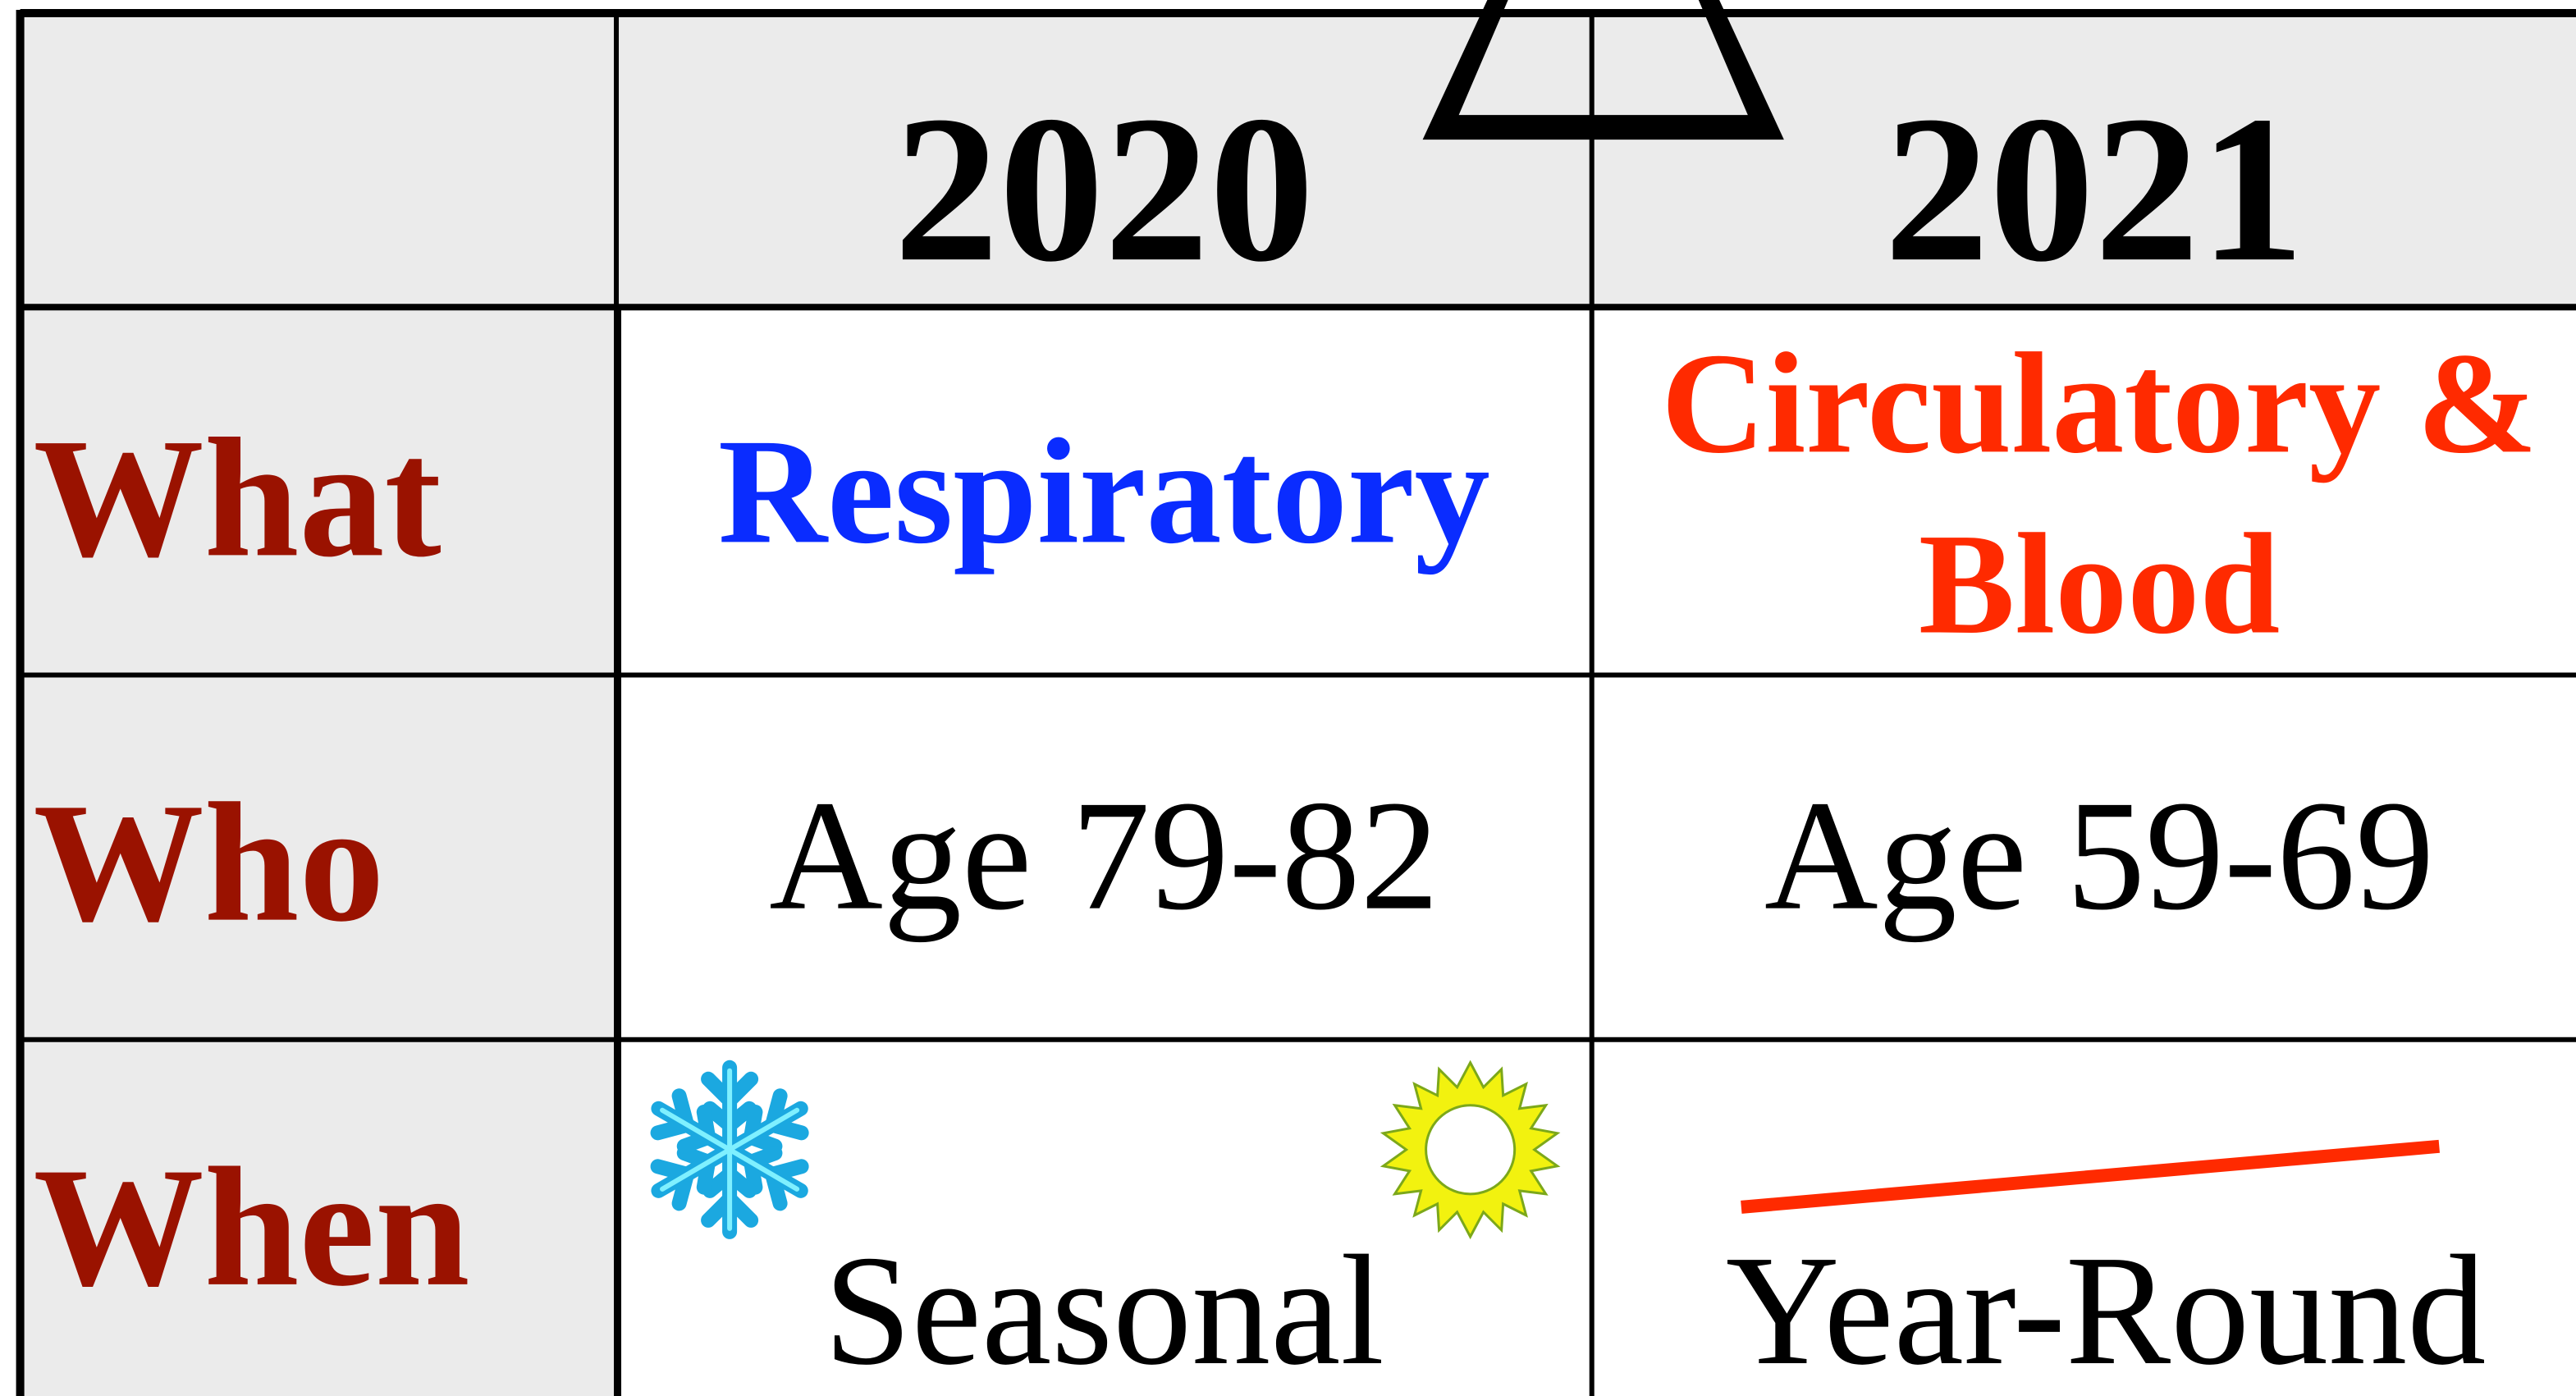  I want to click on cell-text: Respiratory, so click(1104, 490).